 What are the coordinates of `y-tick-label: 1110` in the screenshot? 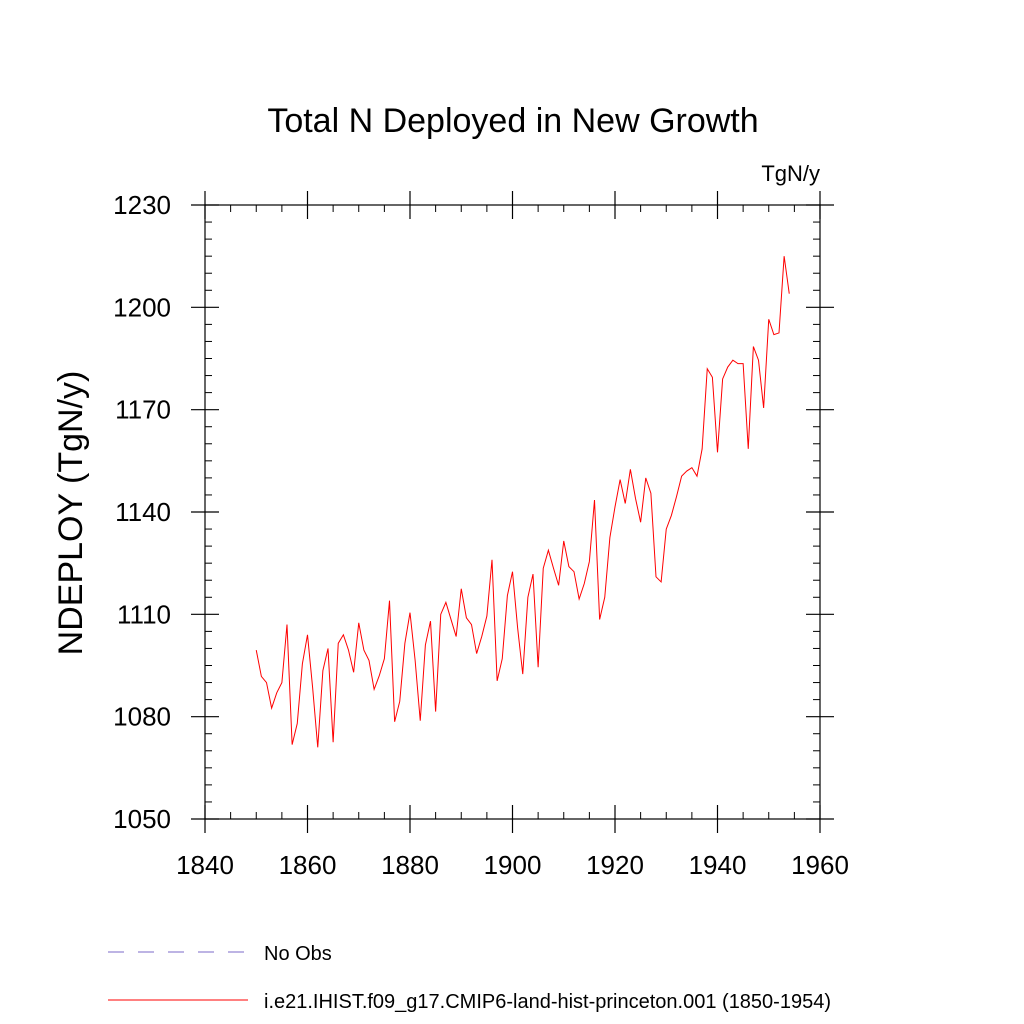 It's located at (144, 614).